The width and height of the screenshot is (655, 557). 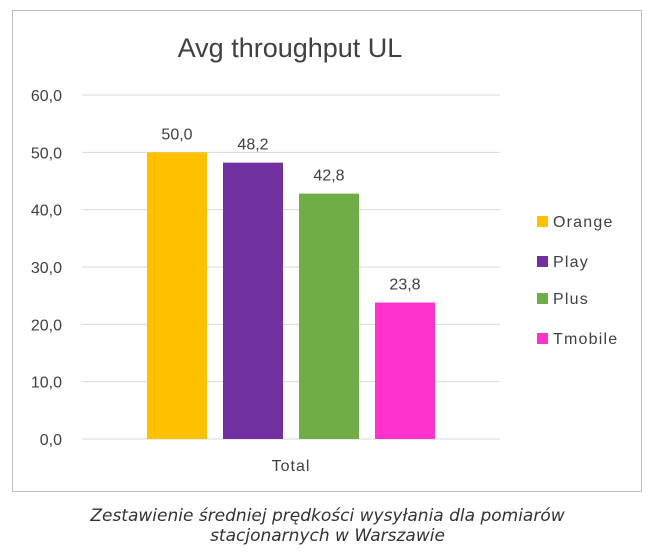 I want to click on bar-play, so click(x=253, y=301).